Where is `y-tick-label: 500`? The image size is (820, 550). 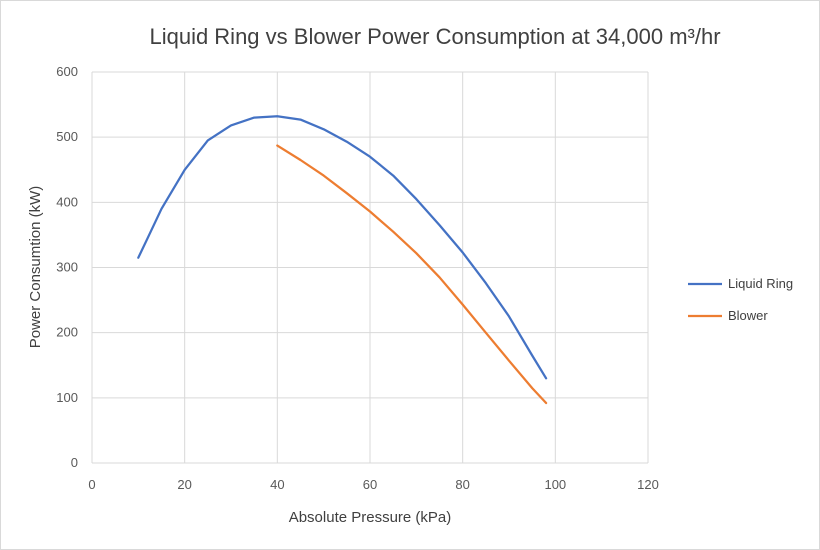 y-tick-label: 500 is located at coordinates (67, 136).